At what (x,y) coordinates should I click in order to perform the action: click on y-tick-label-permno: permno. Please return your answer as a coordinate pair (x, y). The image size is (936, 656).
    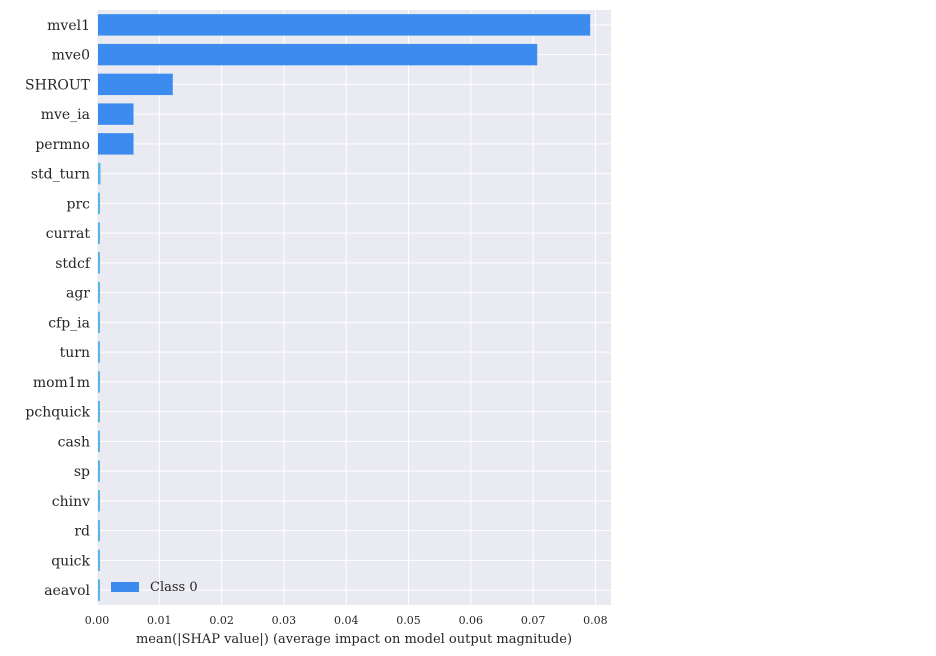
    Looking at the image, I should click on (62, 145).